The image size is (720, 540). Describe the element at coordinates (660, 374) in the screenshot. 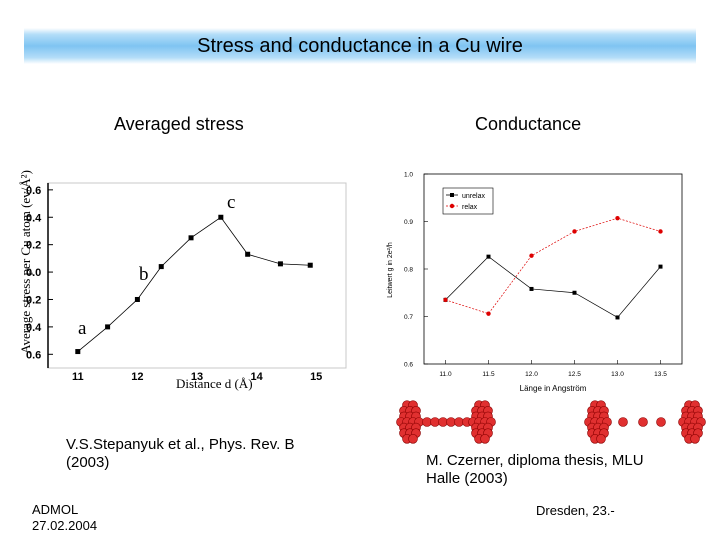

I see `conductance-x-tick-label: 13.5` at that location.